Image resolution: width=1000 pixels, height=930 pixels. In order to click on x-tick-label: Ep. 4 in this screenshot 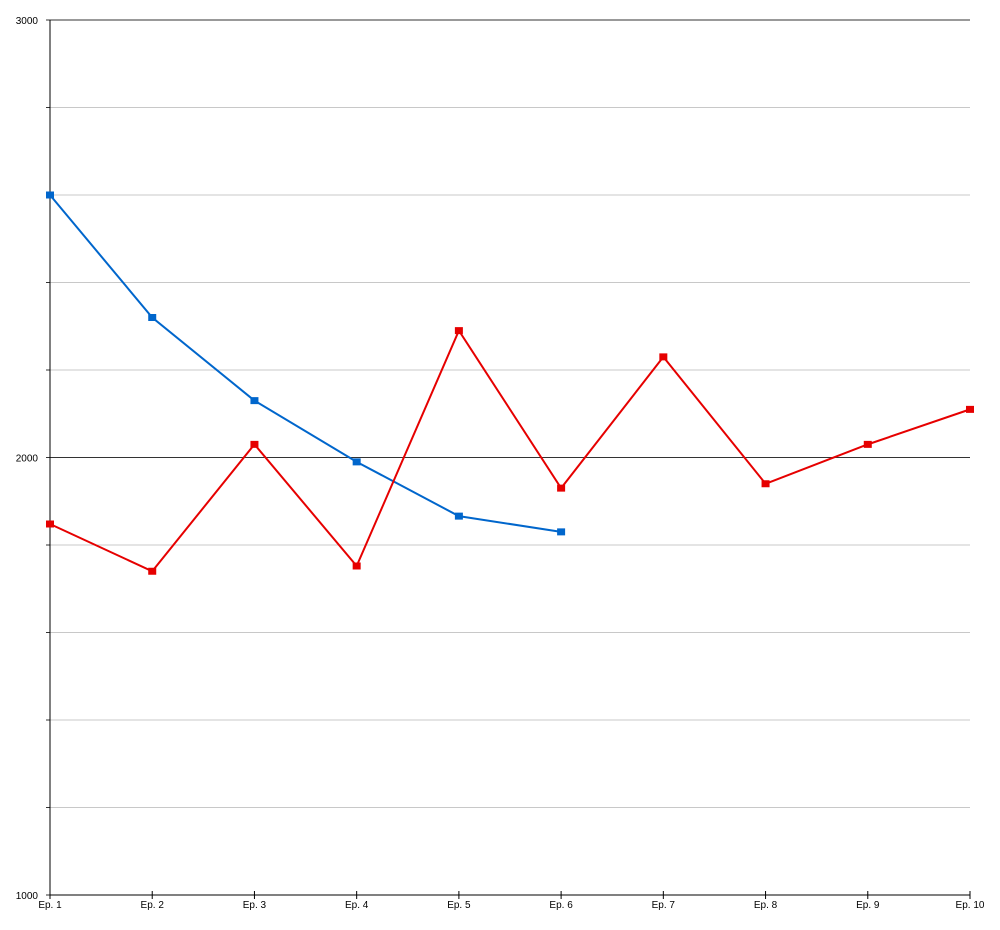, I will do `click(357, 905)`.